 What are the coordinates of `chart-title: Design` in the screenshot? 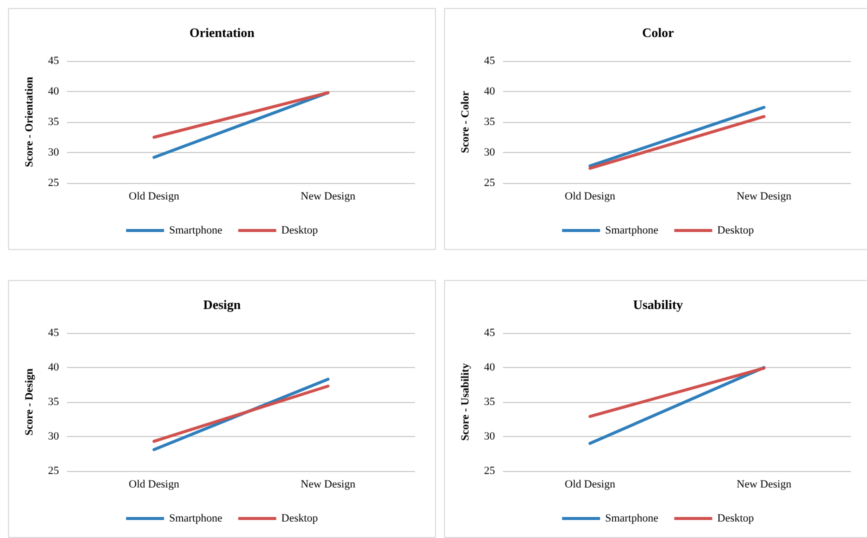 It's located at (222, 304).